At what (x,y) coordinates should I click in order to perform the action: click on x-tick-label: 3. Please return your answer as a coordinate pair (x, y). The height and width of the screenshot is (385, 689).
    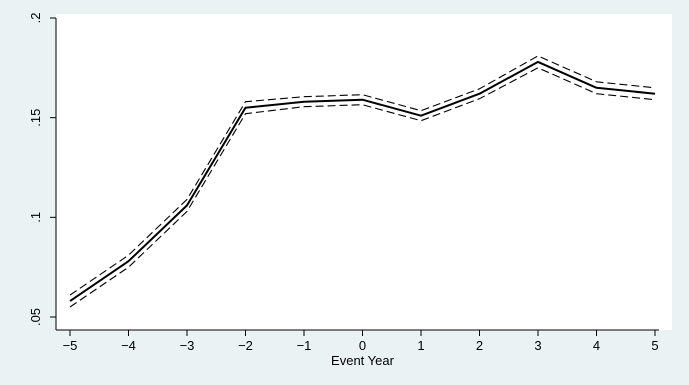
    Looking at the image, I should click on (537, 345).